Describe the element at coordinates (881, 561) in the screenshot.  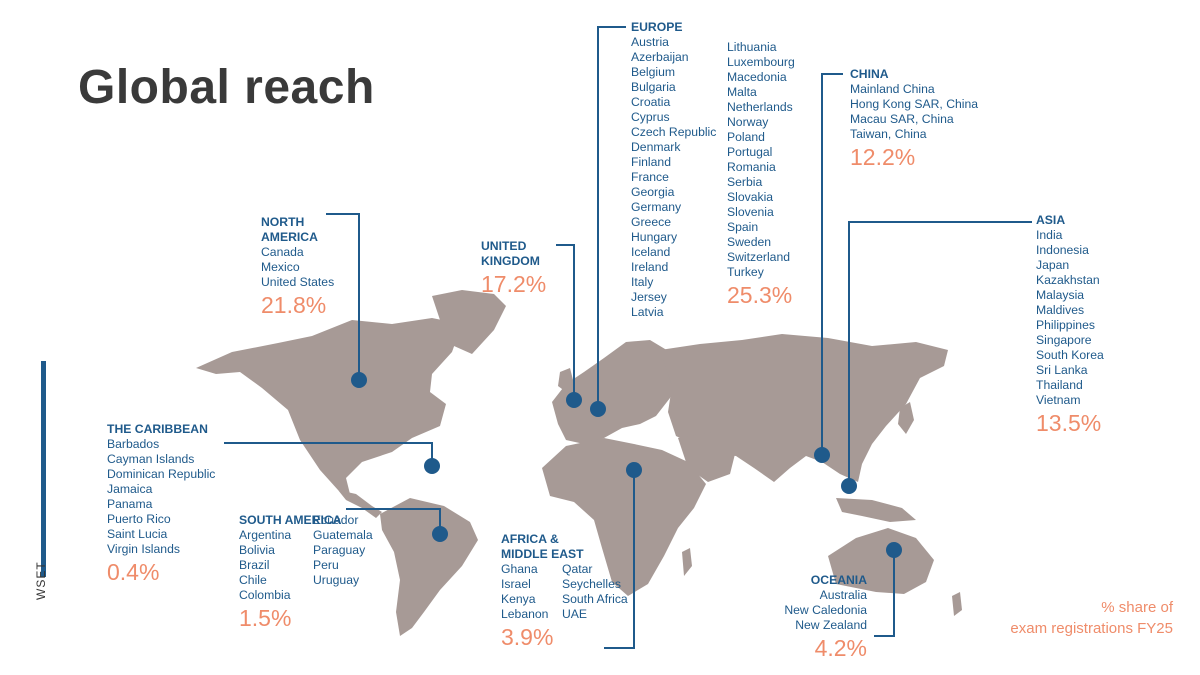
I see `australia-landmass` at that location.